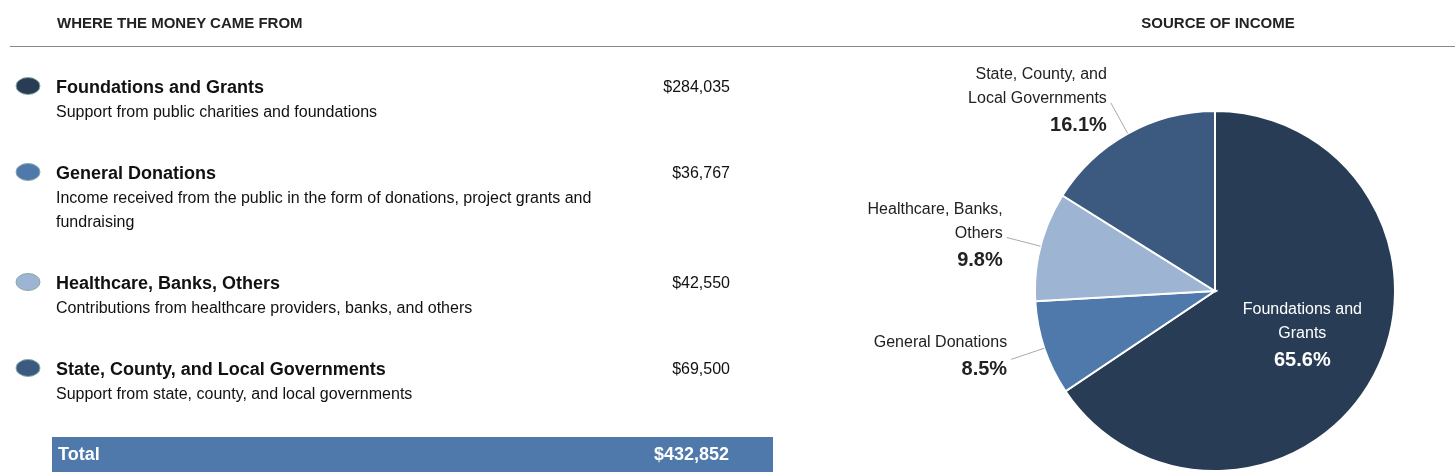 The width and height of the screenshot is (1455, 472). Describe the element at coordinates (935, 220) in the screenshot. I see `slice-label: Healthcare, Banks, Others` at that location.